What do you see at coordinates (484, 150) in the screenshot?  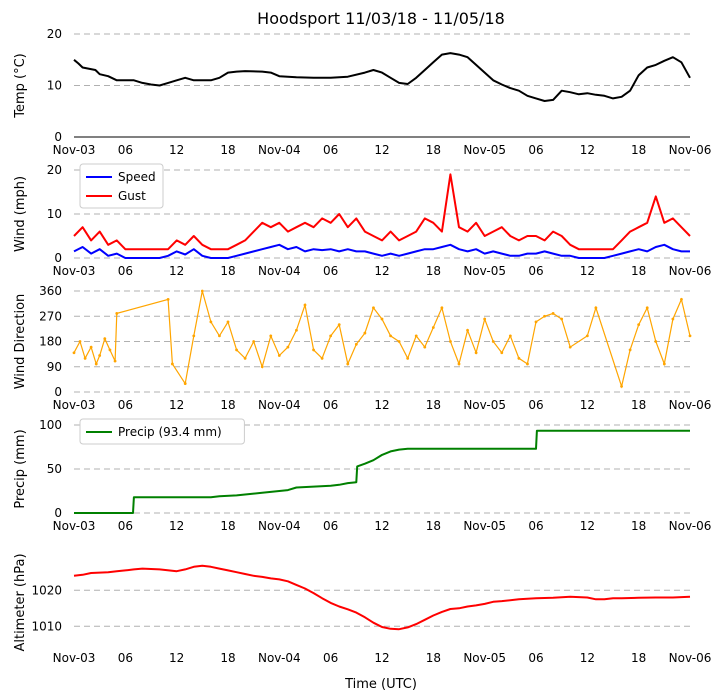 I see `temp-xtick-label: Nov-05` at bounding box center [484, 150].